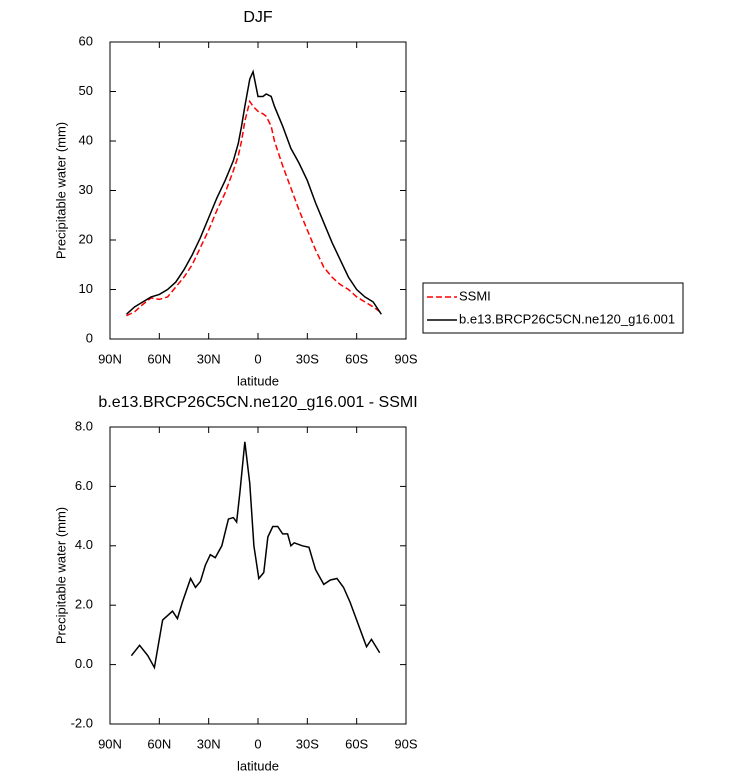  Describe the element at coordinates (86, 40) in the screenshot. I see `y-tick-label: 60` at that location.